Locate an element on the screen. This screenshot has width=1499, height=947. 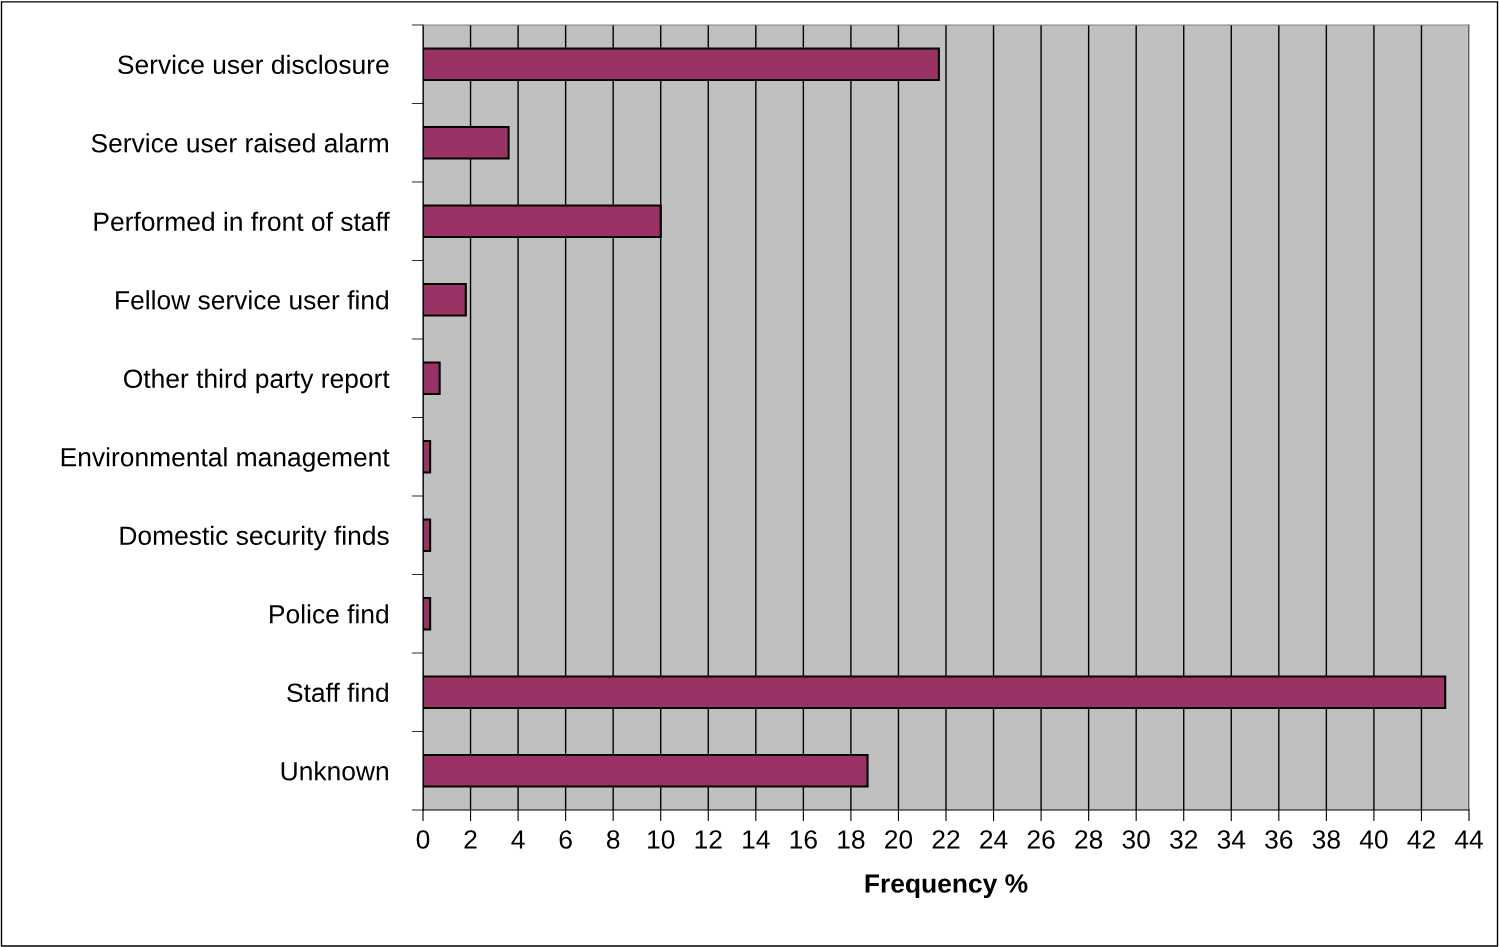
y-tick-label: Performed in front of staff is located at coordinates (242, 221).